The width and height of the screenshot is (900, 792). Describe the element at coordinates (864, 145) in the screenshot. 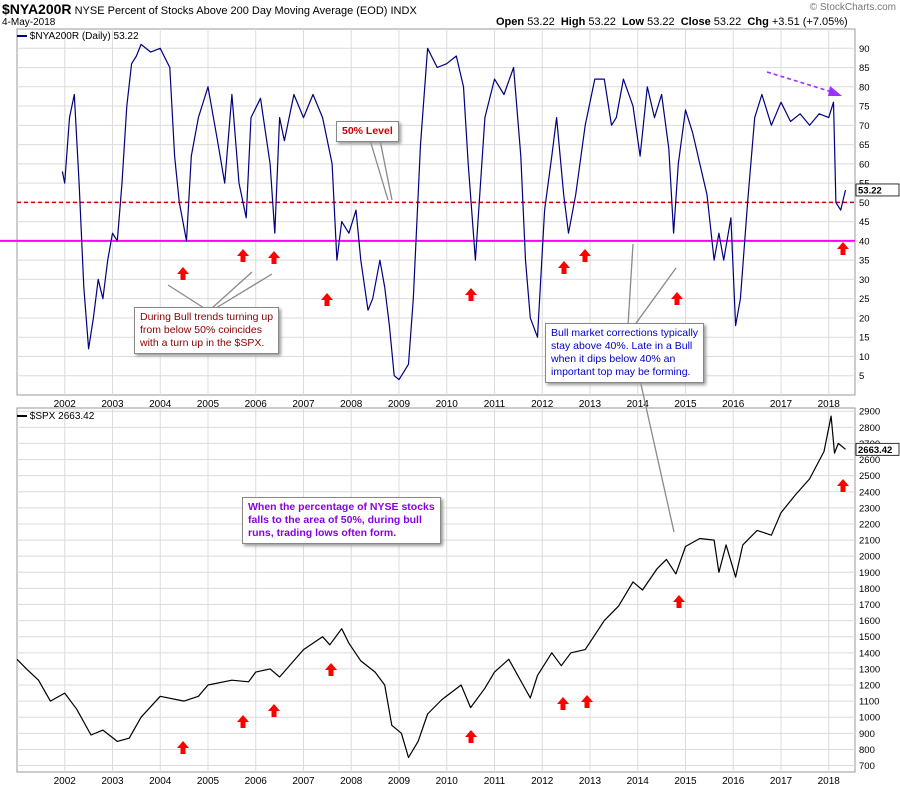

I see `nya-y-tick-label: 65` at that location.